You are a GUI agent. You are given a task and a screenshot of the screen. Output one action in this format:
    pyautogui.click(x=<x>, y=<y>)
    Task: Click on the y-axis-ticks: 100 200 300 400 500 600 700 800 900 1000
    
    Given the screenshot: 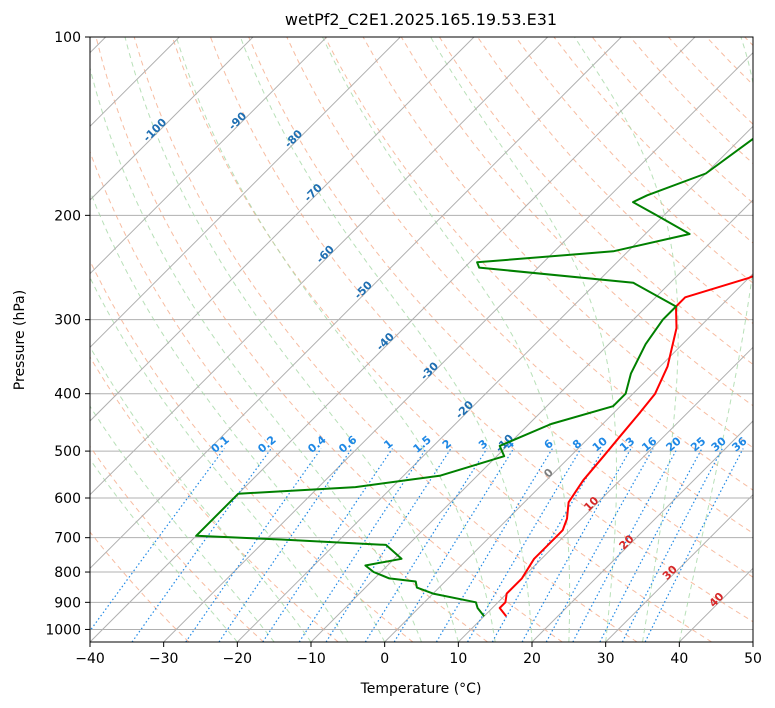 What is the action you would take?
    pyautogui.click(x=67, y=334)
    